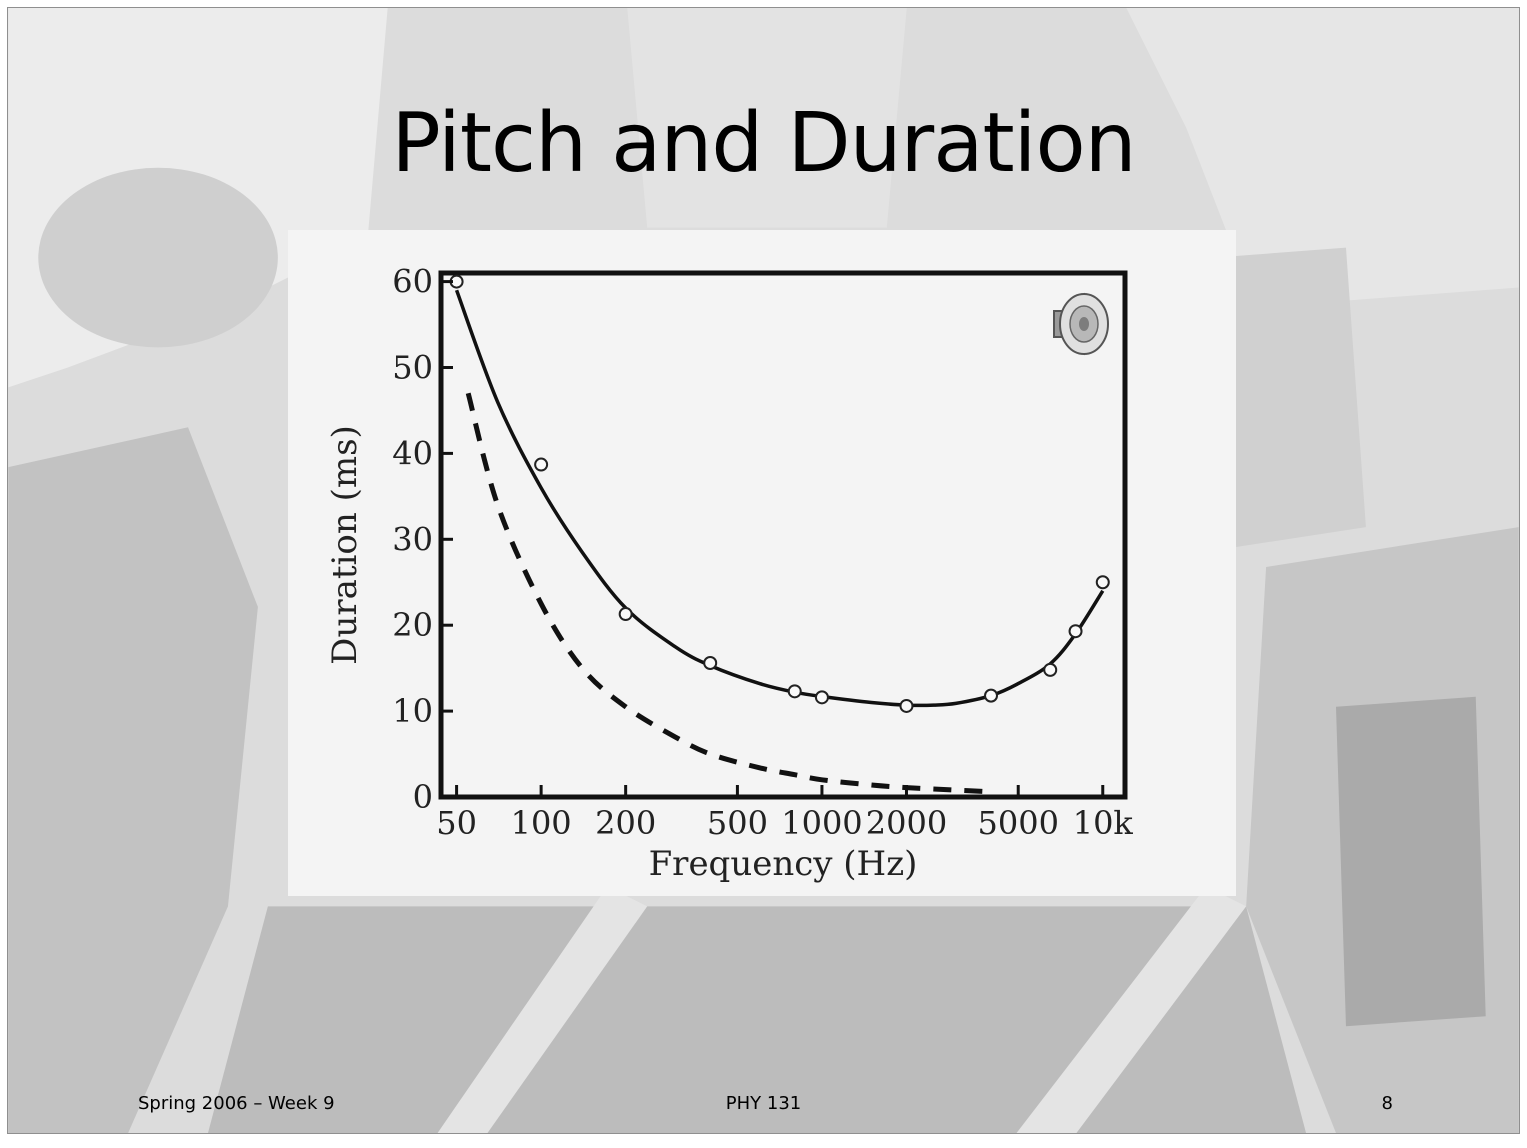 The height and width of the screenshot is (1148, 1527). What do you see at coordinates (1103, 823) in the screenshot?
I see `x-tick-label: 10k` at bounding box center [1103, 823].